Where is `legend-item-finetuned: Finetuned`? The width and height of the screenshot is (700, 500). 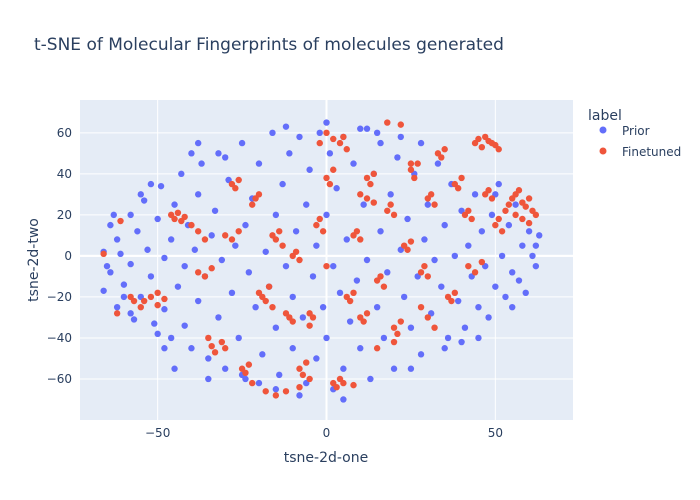 legend-item-finetuned: Finetuned is located at coordinates (640, 152).